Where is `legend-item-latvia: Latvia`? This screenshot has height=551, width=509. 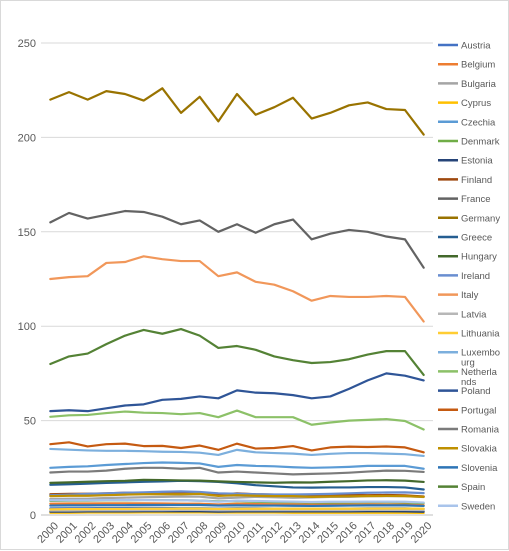
legend-item-latvia: Latvia is located at coordinates (462, 314).